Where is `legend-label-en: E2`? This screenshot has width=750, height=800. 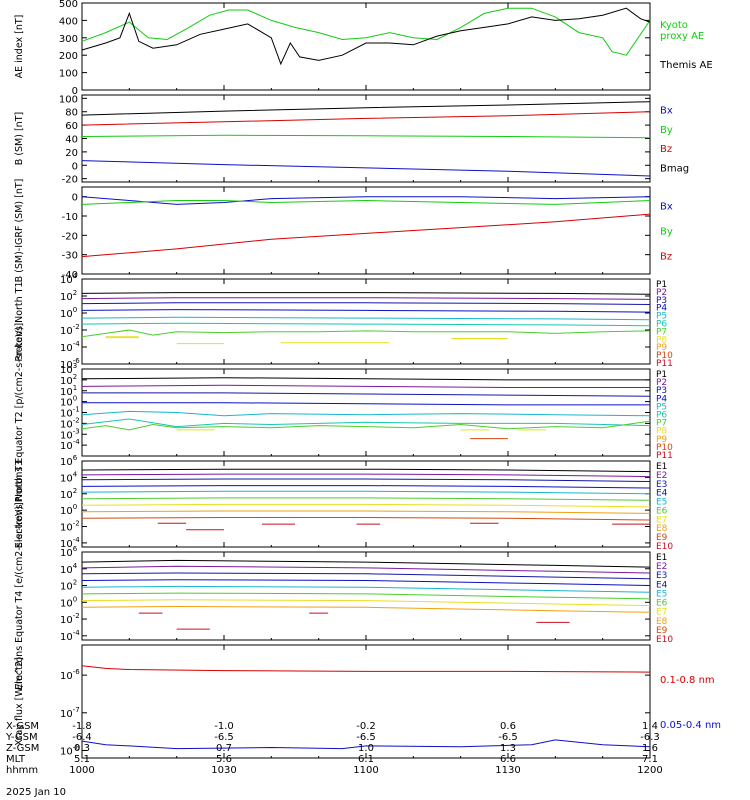
legend-label-en: E2 is located at coordinates (661, 476).